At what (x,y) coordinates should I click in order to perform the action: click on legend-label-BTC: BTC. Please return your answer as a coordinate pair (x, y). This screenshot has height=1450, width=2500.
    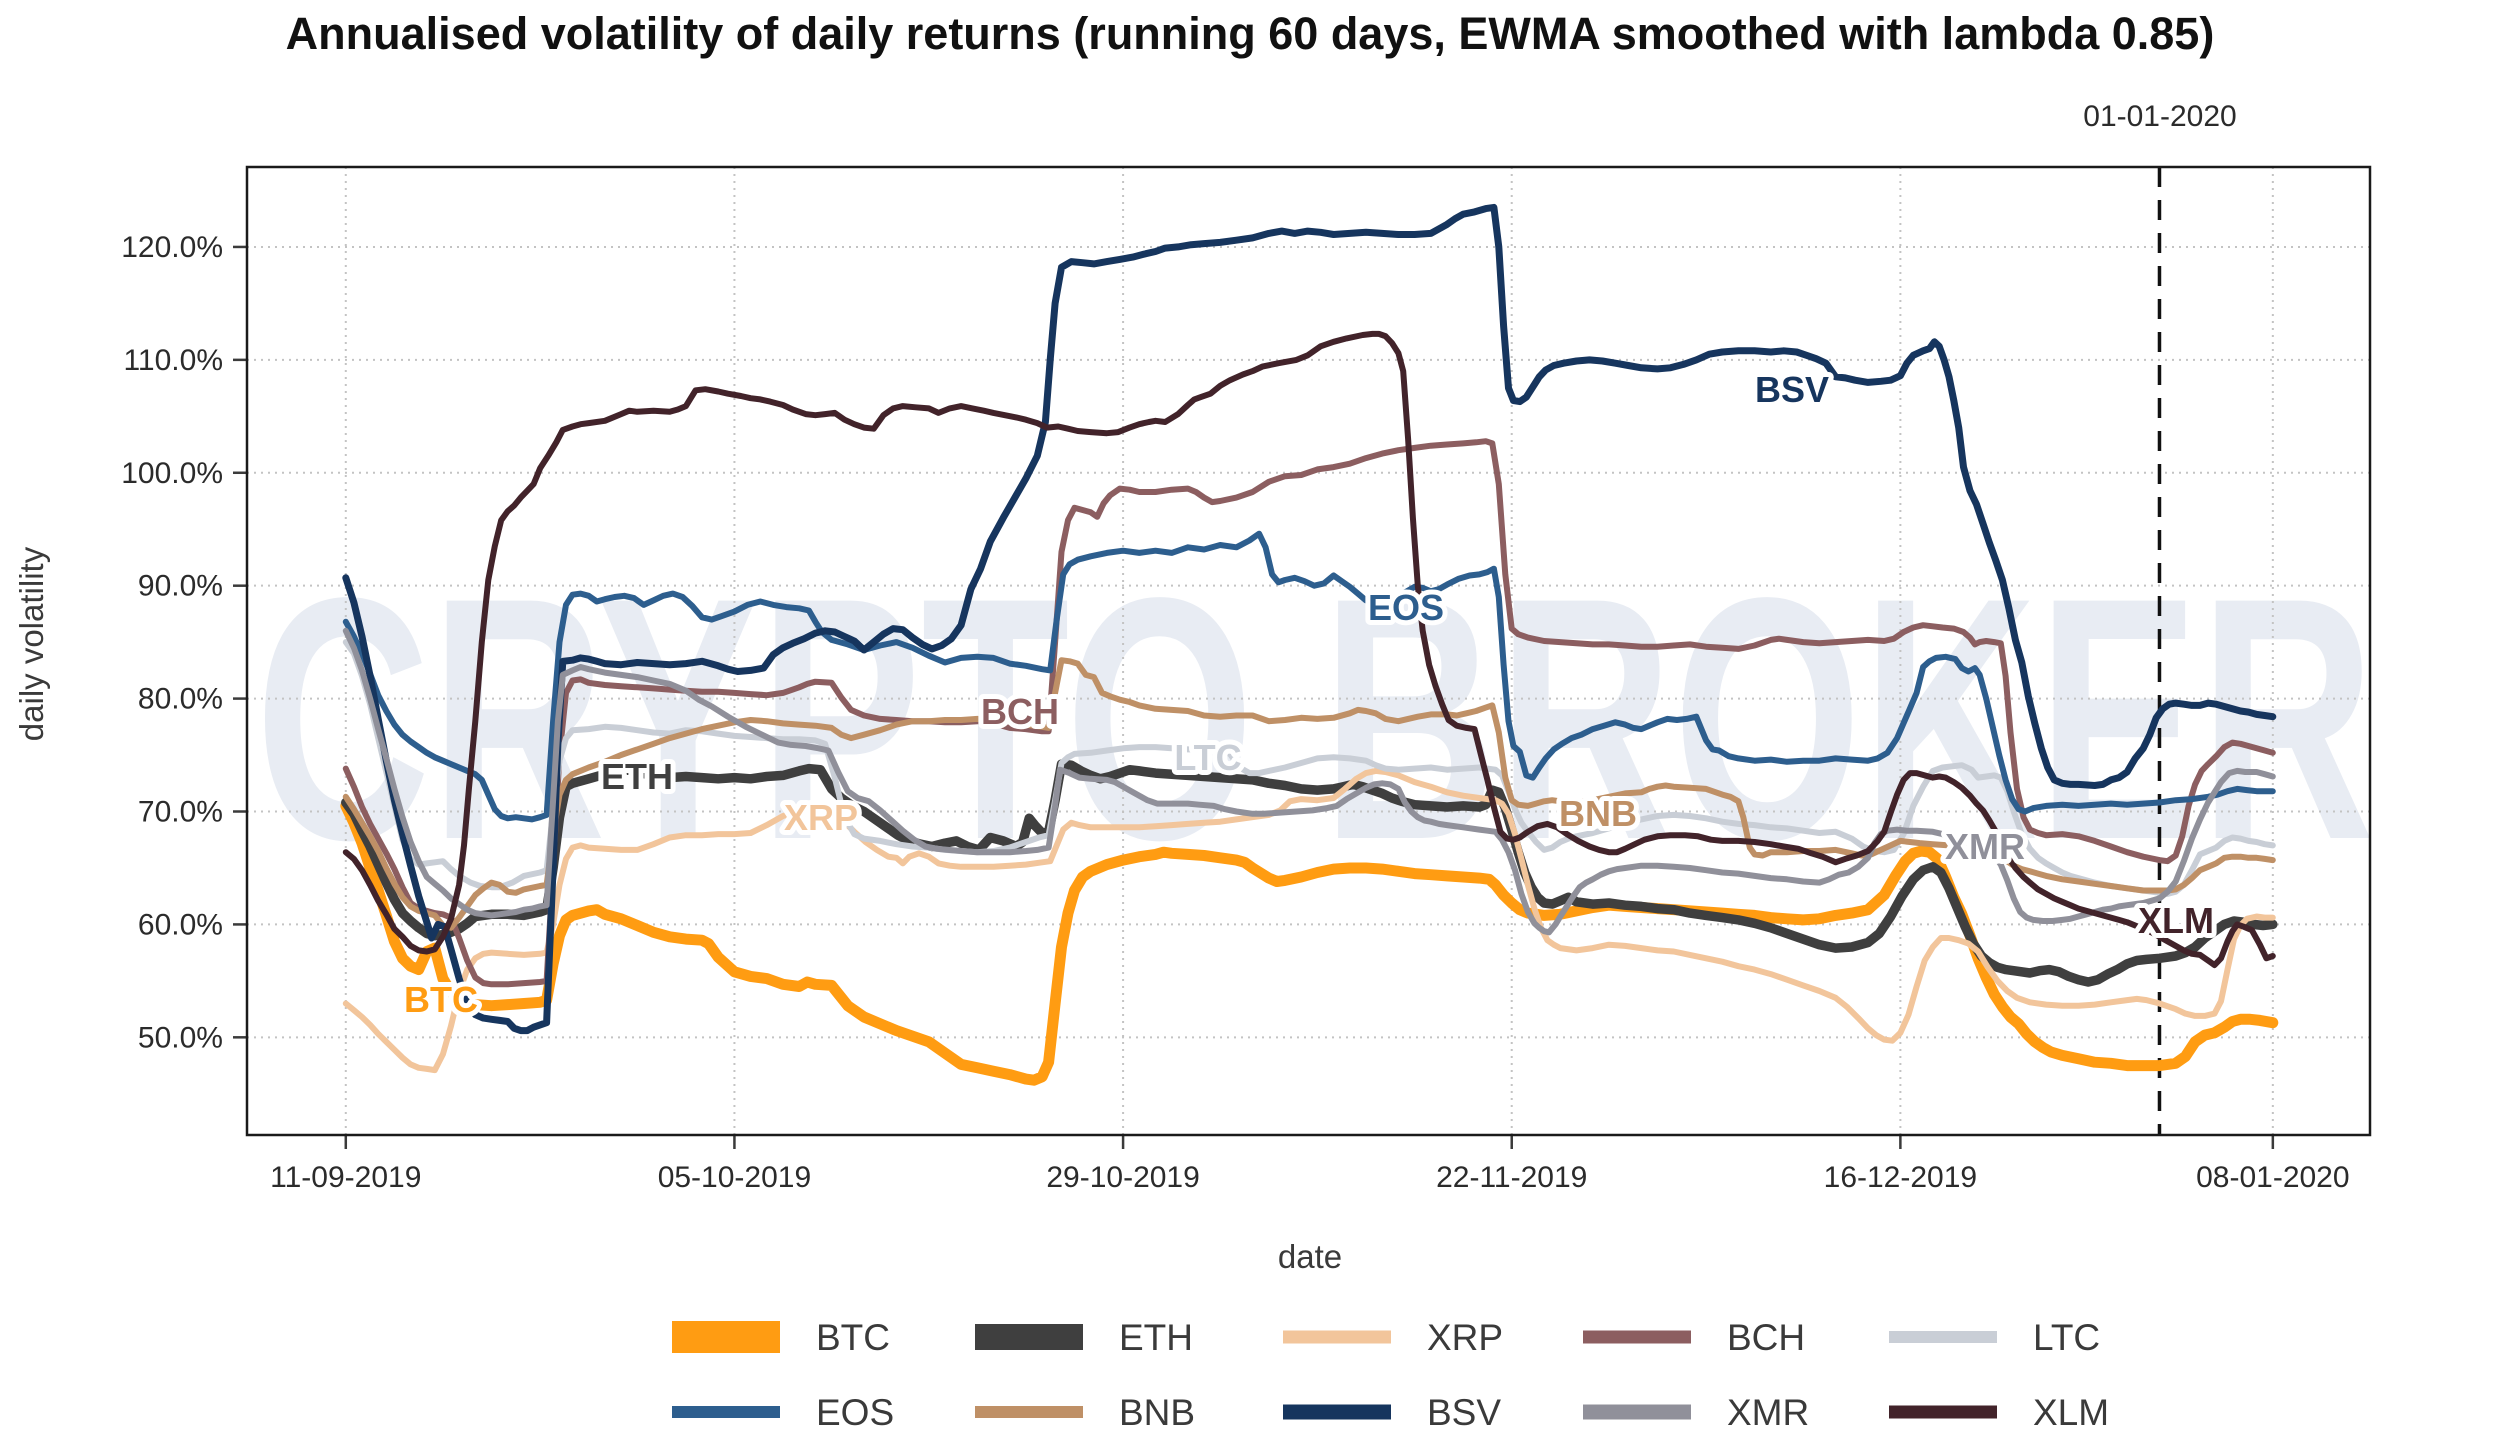
    Looking at the image, I should click on (853, 1337).